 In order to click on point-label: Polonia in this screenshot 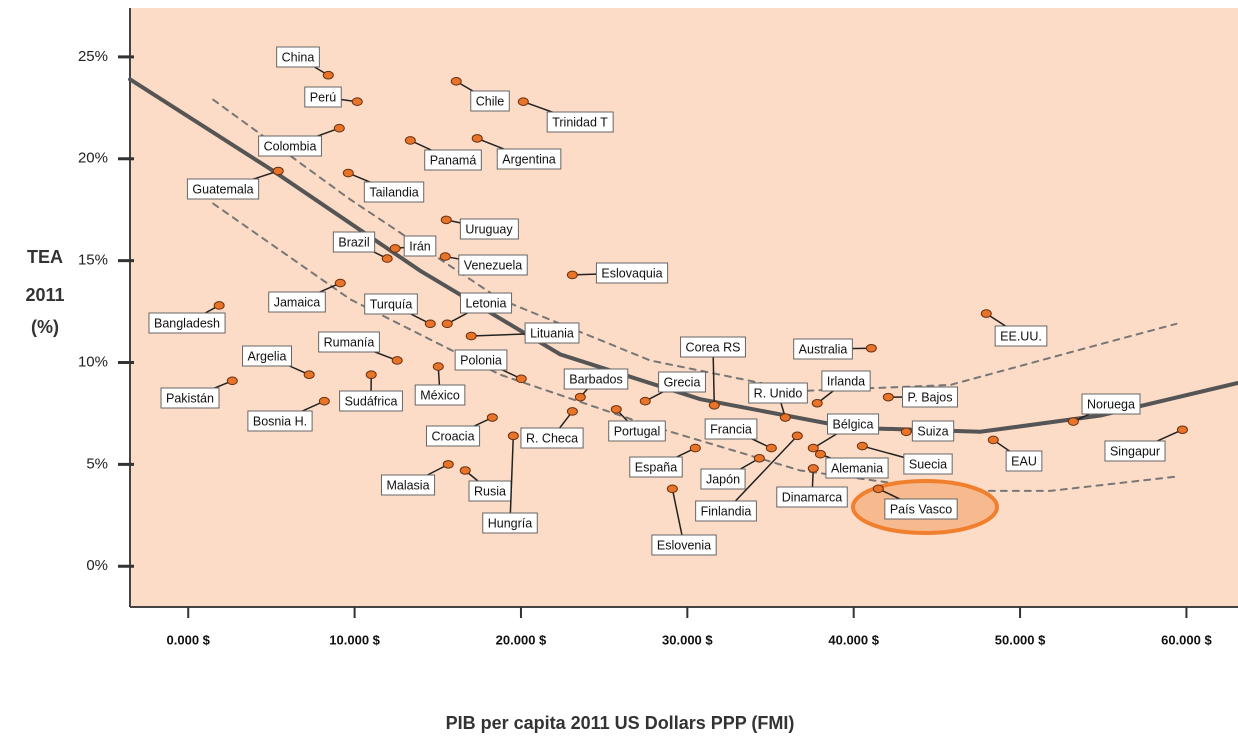, I will do `click(481, 360)`.